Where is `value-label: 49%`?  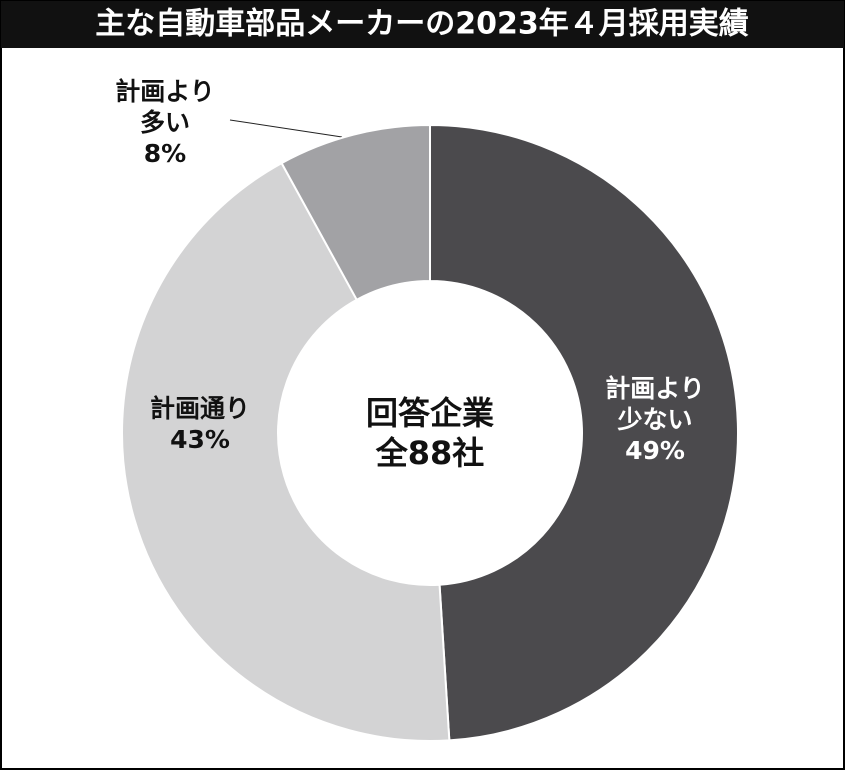
value-label: 49% is located at coordinates (655, 450).